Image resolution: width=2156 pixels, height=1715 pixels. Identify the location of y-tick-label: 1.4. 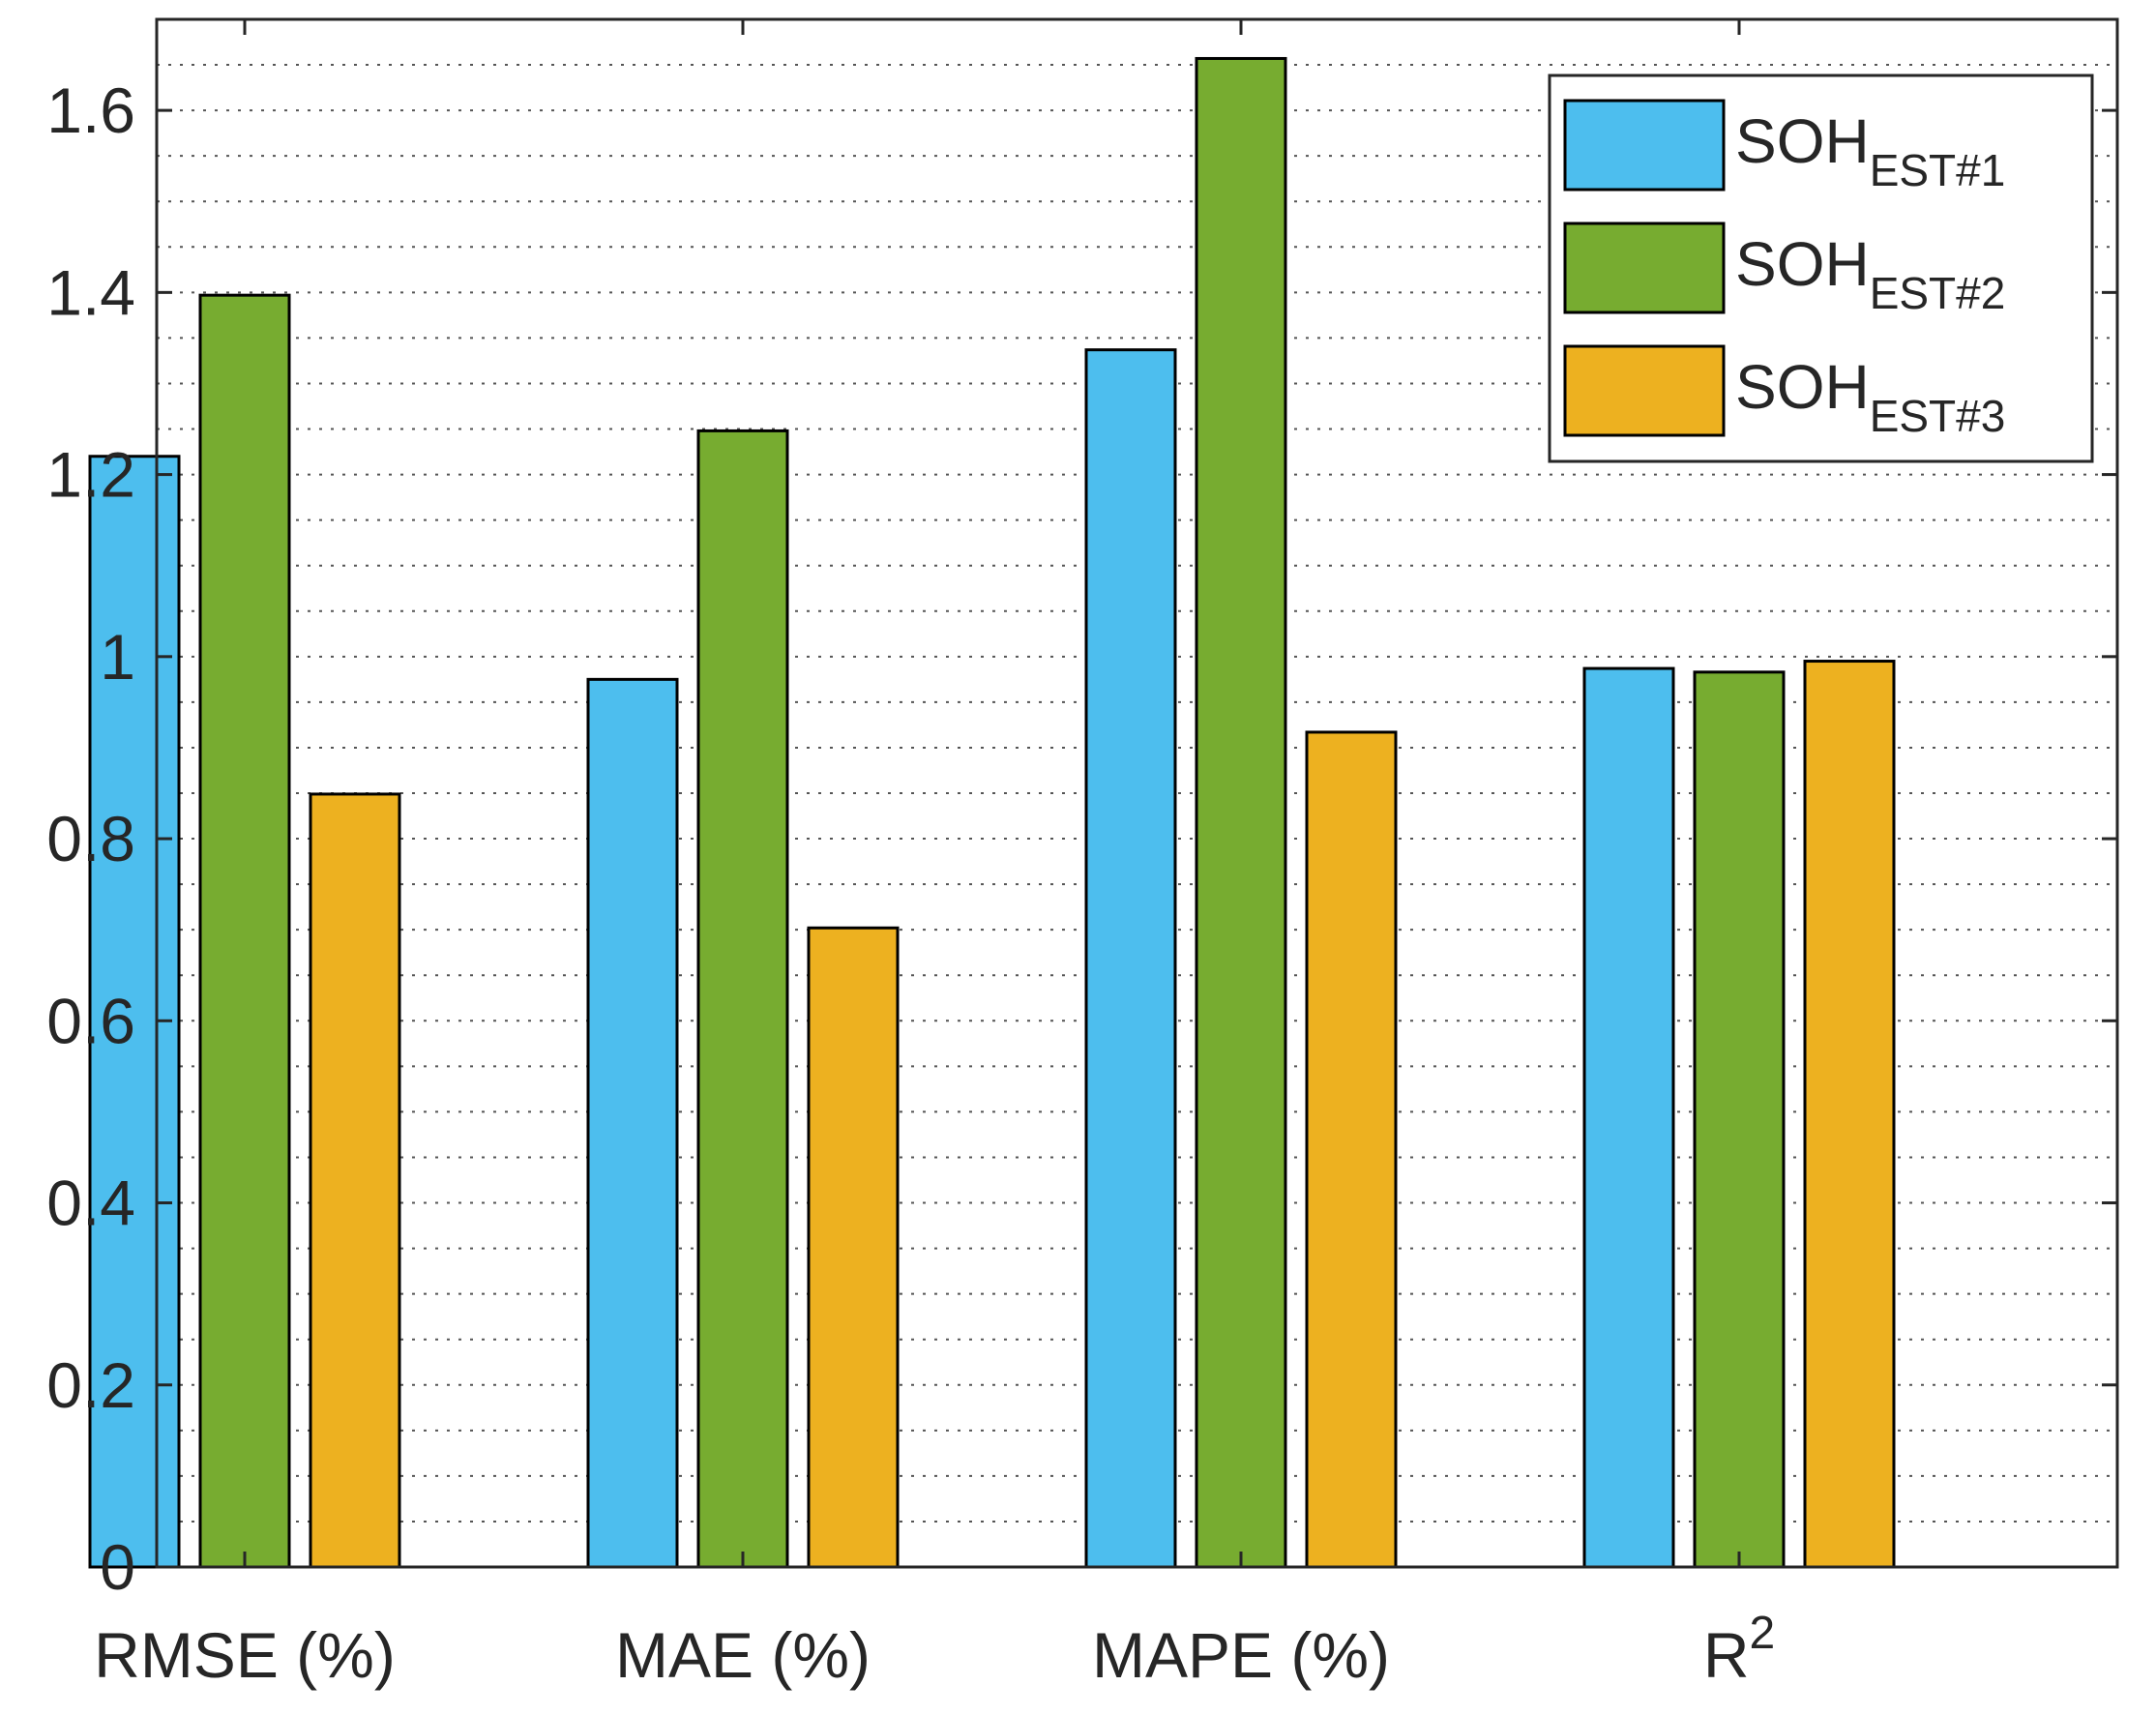
(90, 292).